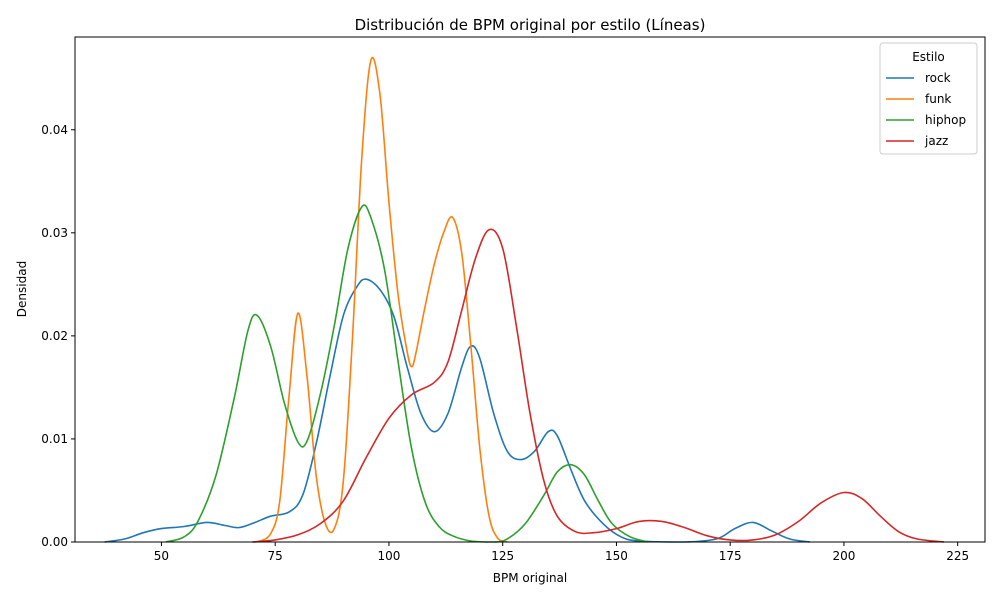 This screenshot has height=600, width=1000. What do you see at coordinates (730, 556) in the screenshot?
I see `x-tick-label: 175` at bounding box center [730, 556].